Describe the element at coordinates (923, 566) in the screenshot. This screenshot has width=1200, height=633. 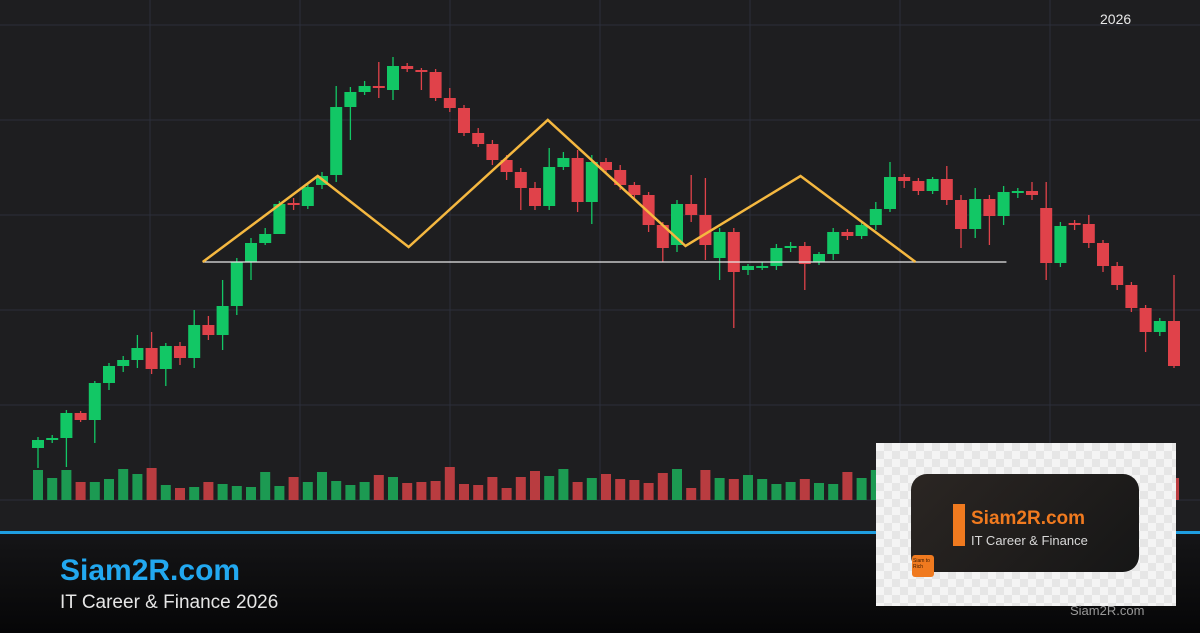
I see `logo-badge: Siam to Rich` at that location.